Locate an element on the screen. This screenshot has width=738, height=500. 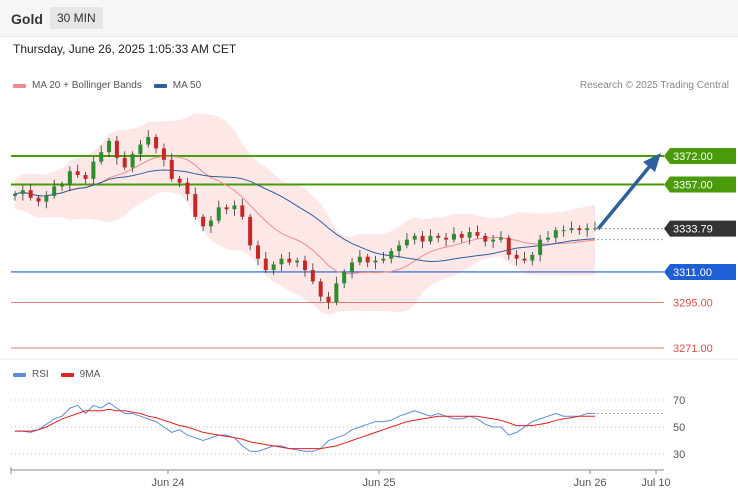
rsi-pane: 70 50 30 is located at coordinates (348, 428).